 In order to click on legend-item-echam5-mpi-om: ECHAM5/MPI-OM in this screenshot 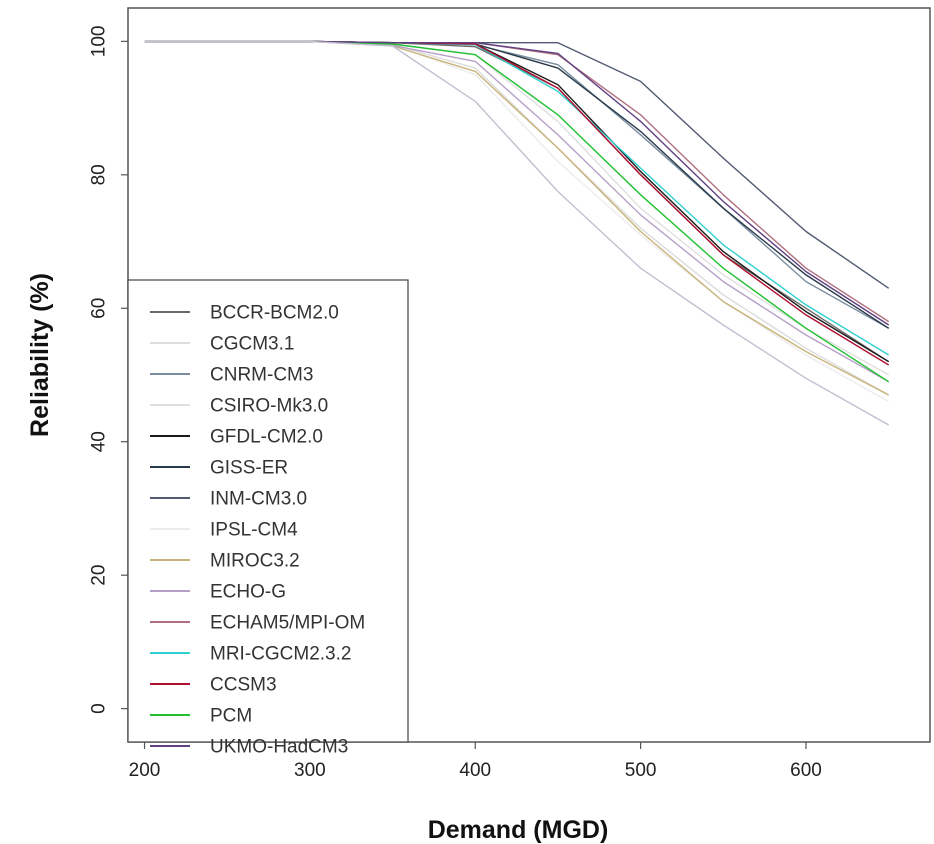, I will do `click(257, 623)`.